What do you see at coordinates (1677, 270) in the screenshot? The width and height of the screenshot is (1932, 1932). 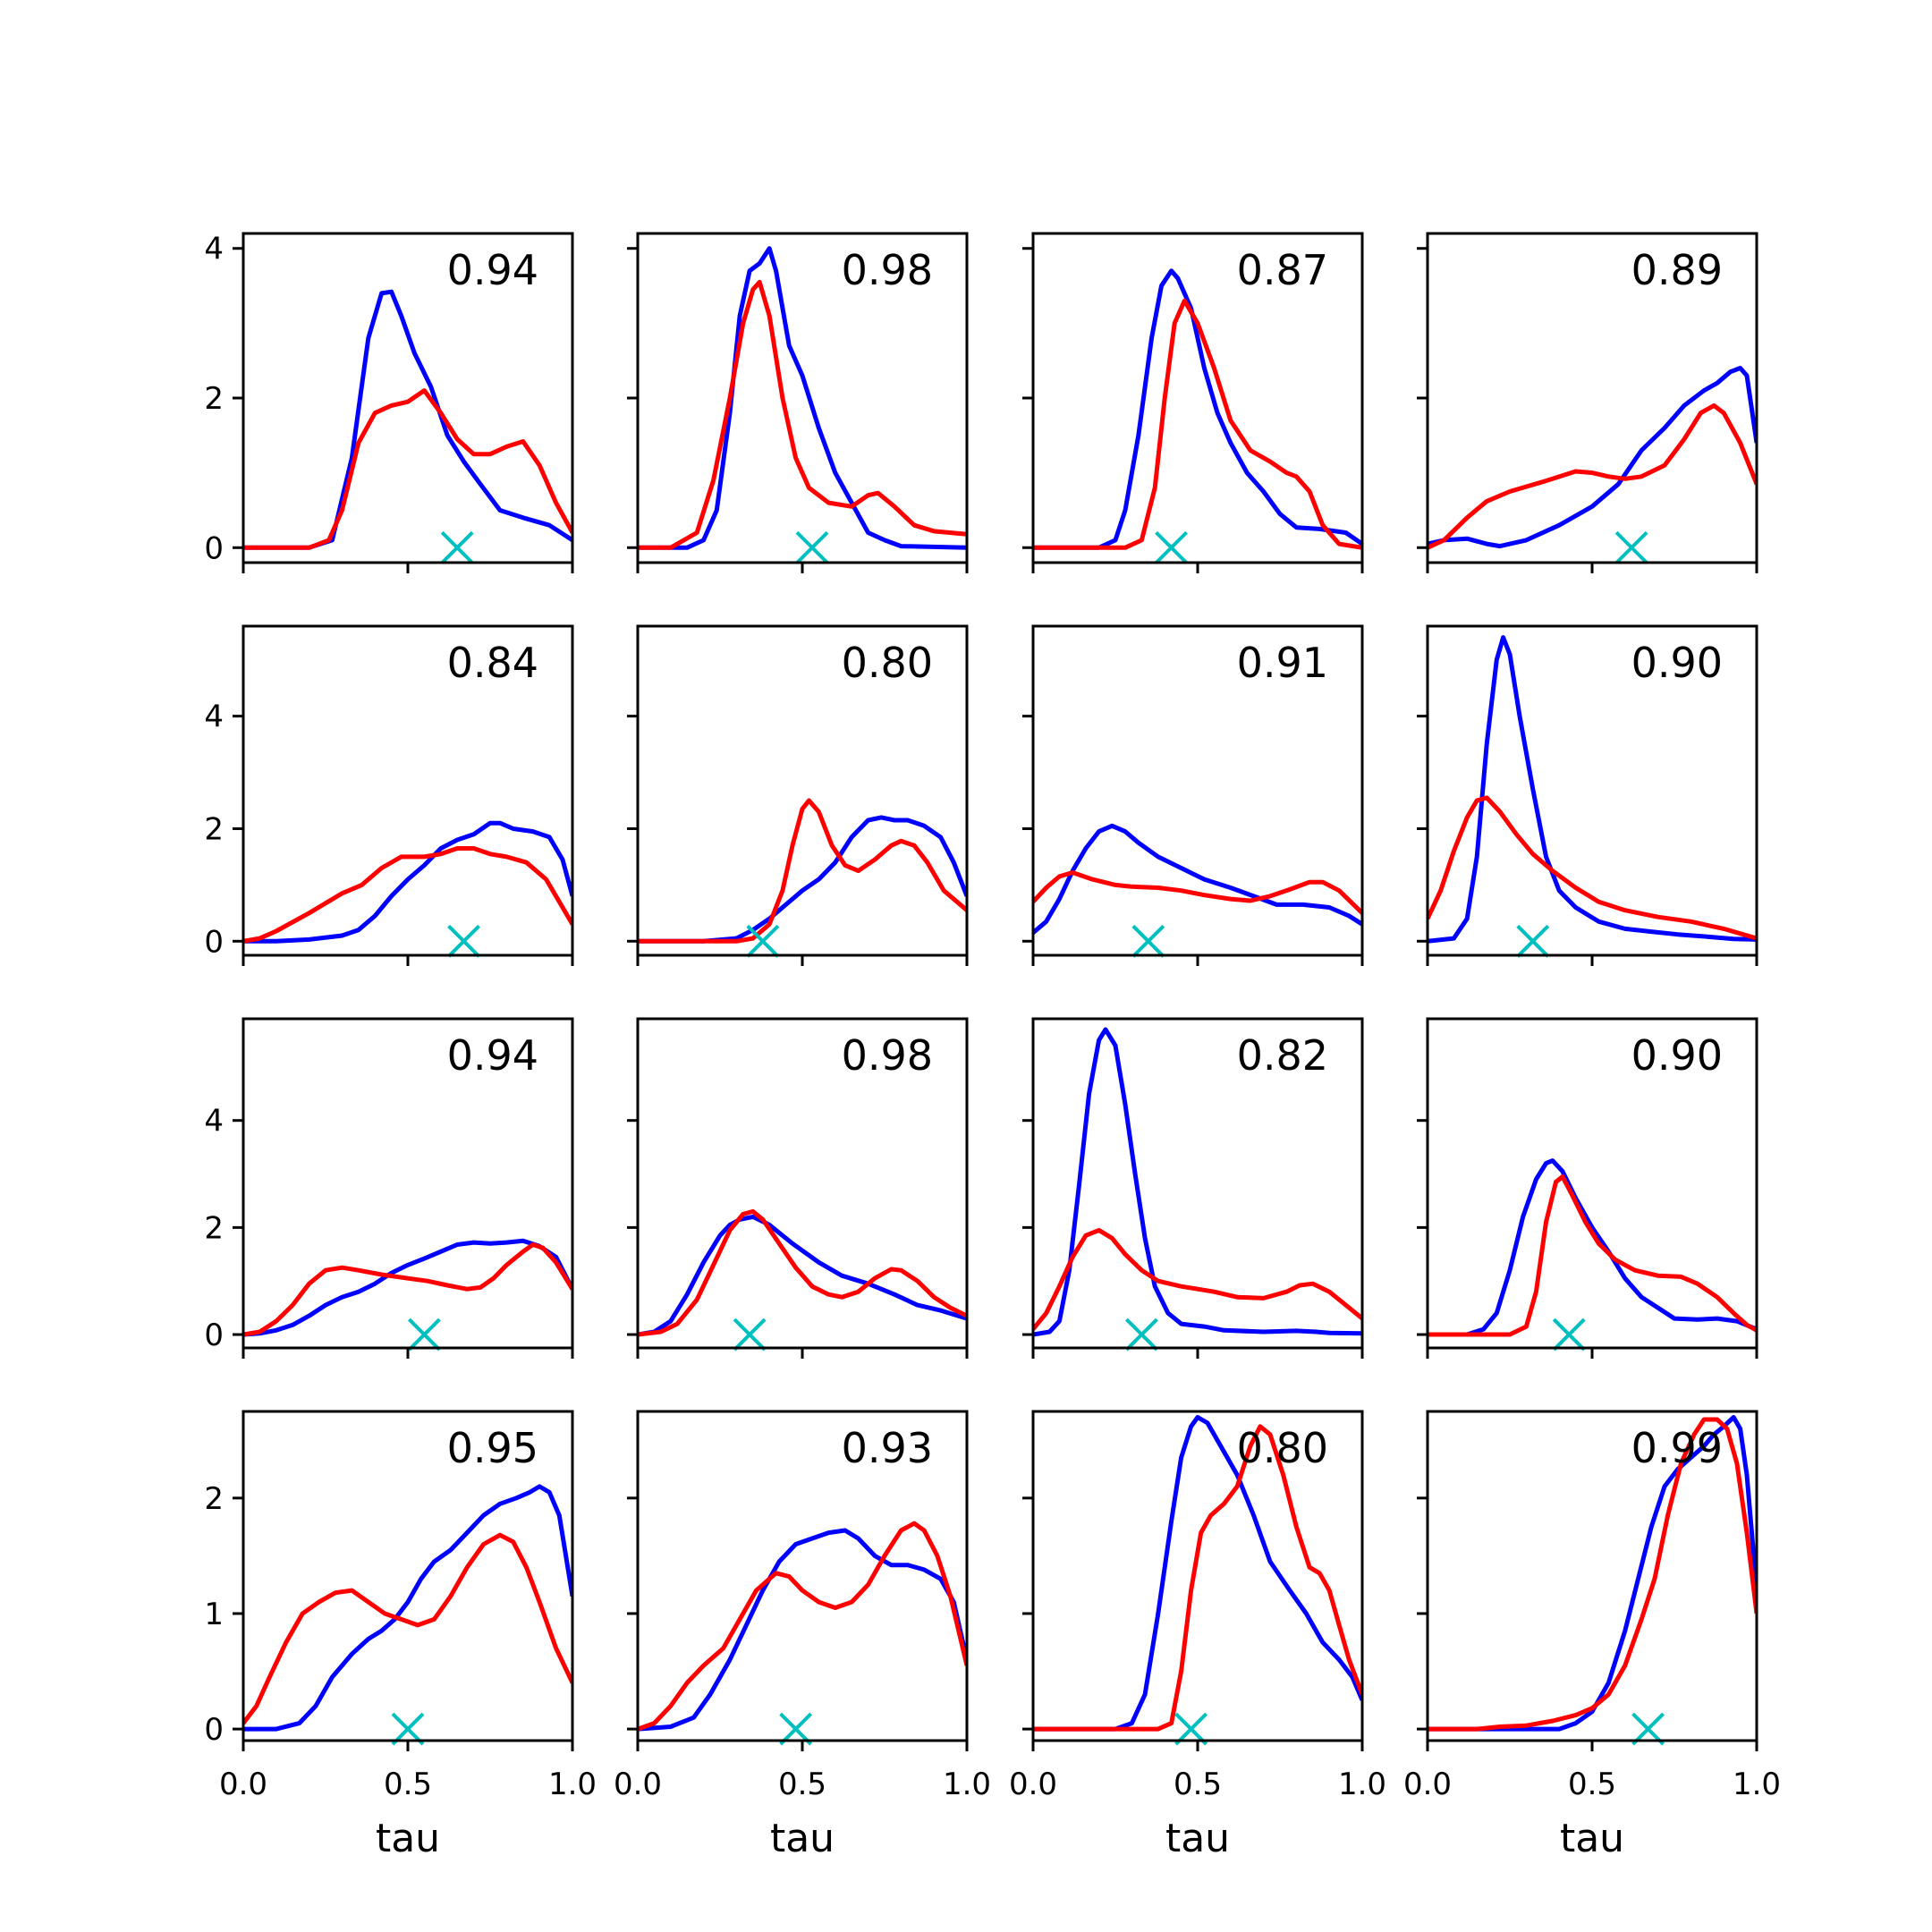 I see `panel-annotation: 0.89` at bounding box center [1677, 270].